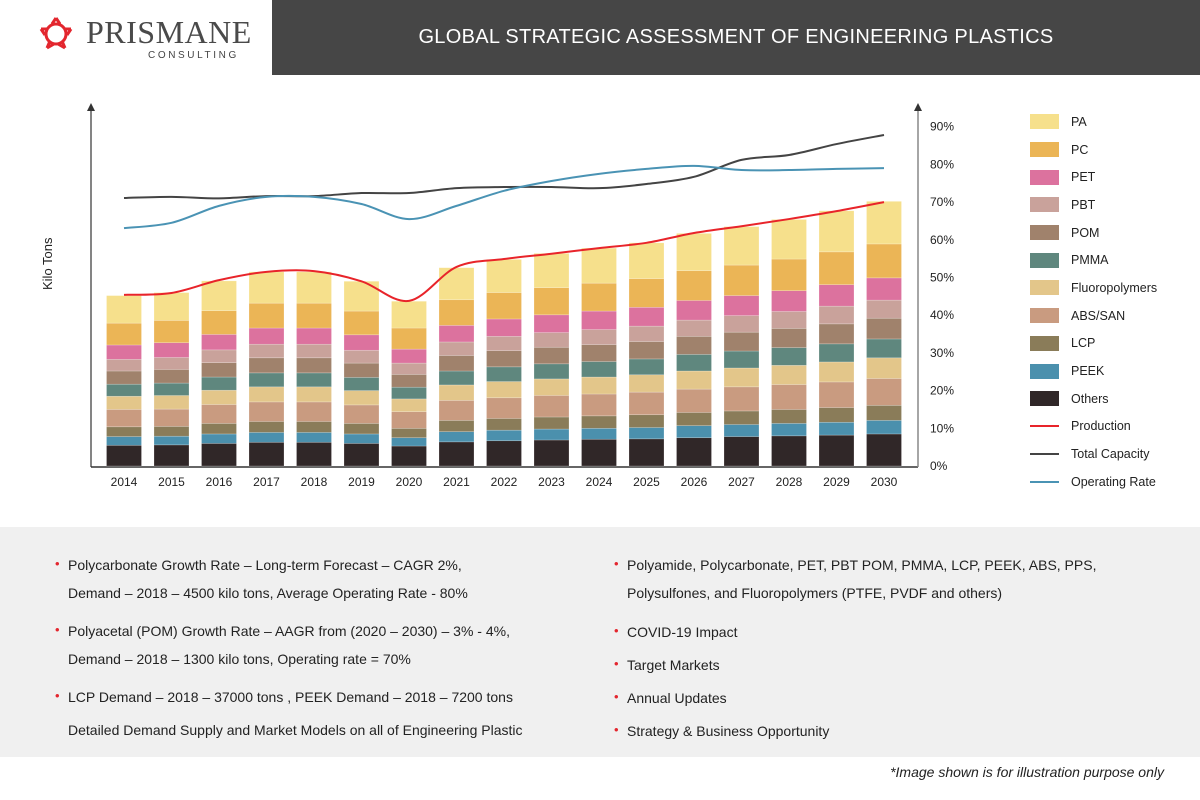 This screenshot has width=1200, height=800. I want to click on x-tick-label: 2025, so click(646, 482).